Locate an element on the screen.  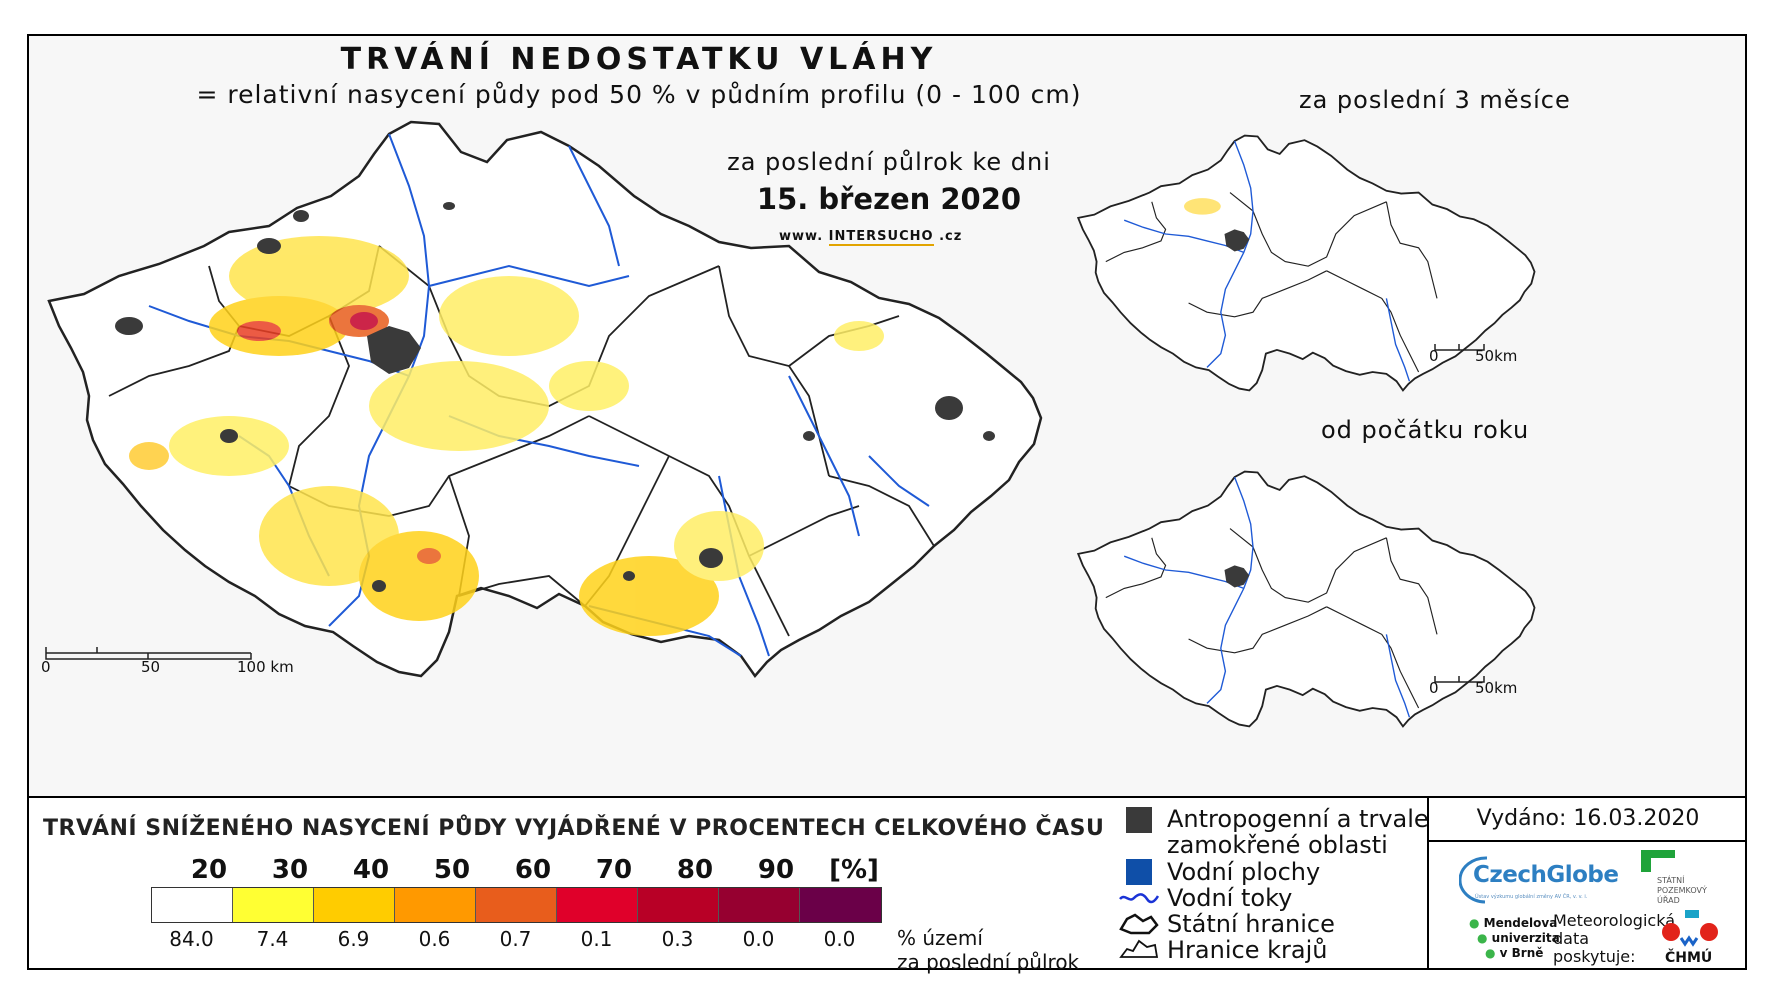
legend-share: 0.1 is located at coordinates (596, 939).